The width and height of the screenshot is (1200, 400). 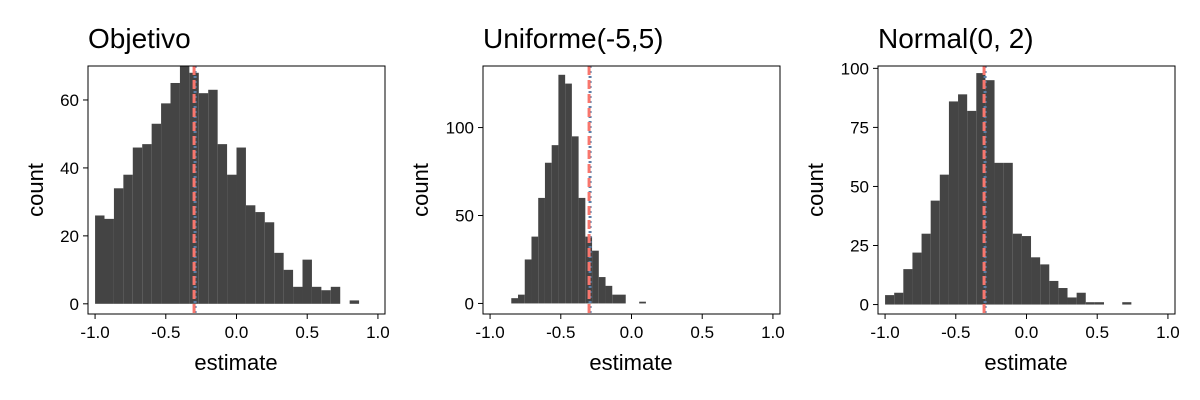 What do you see at coordinates (69, 168) in the screenshot?
I see `y-tick-label: 40` at bounding box center [69, 168].